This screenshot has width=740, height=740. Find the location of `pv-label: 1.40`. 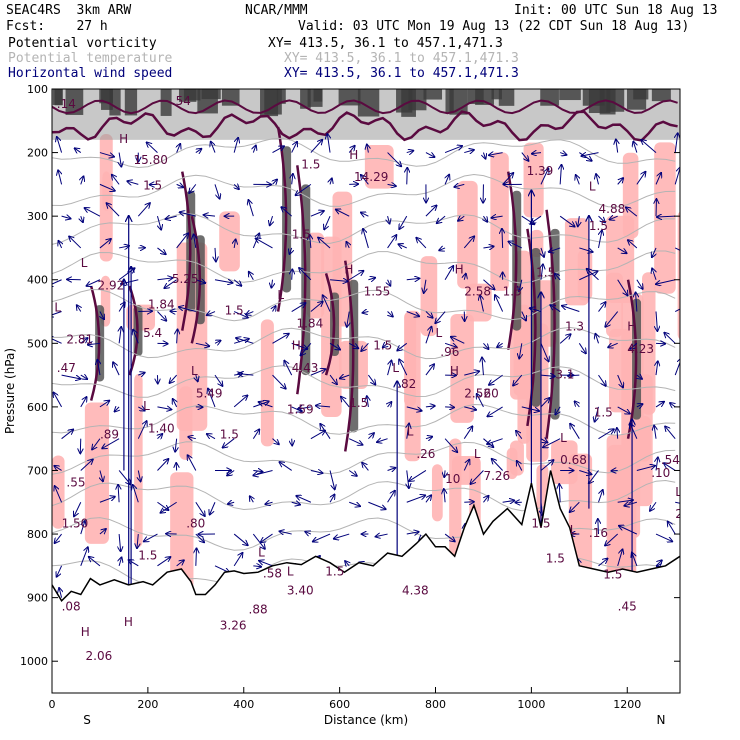

pv-label: 1.40 is located at coordinates (161, 428).